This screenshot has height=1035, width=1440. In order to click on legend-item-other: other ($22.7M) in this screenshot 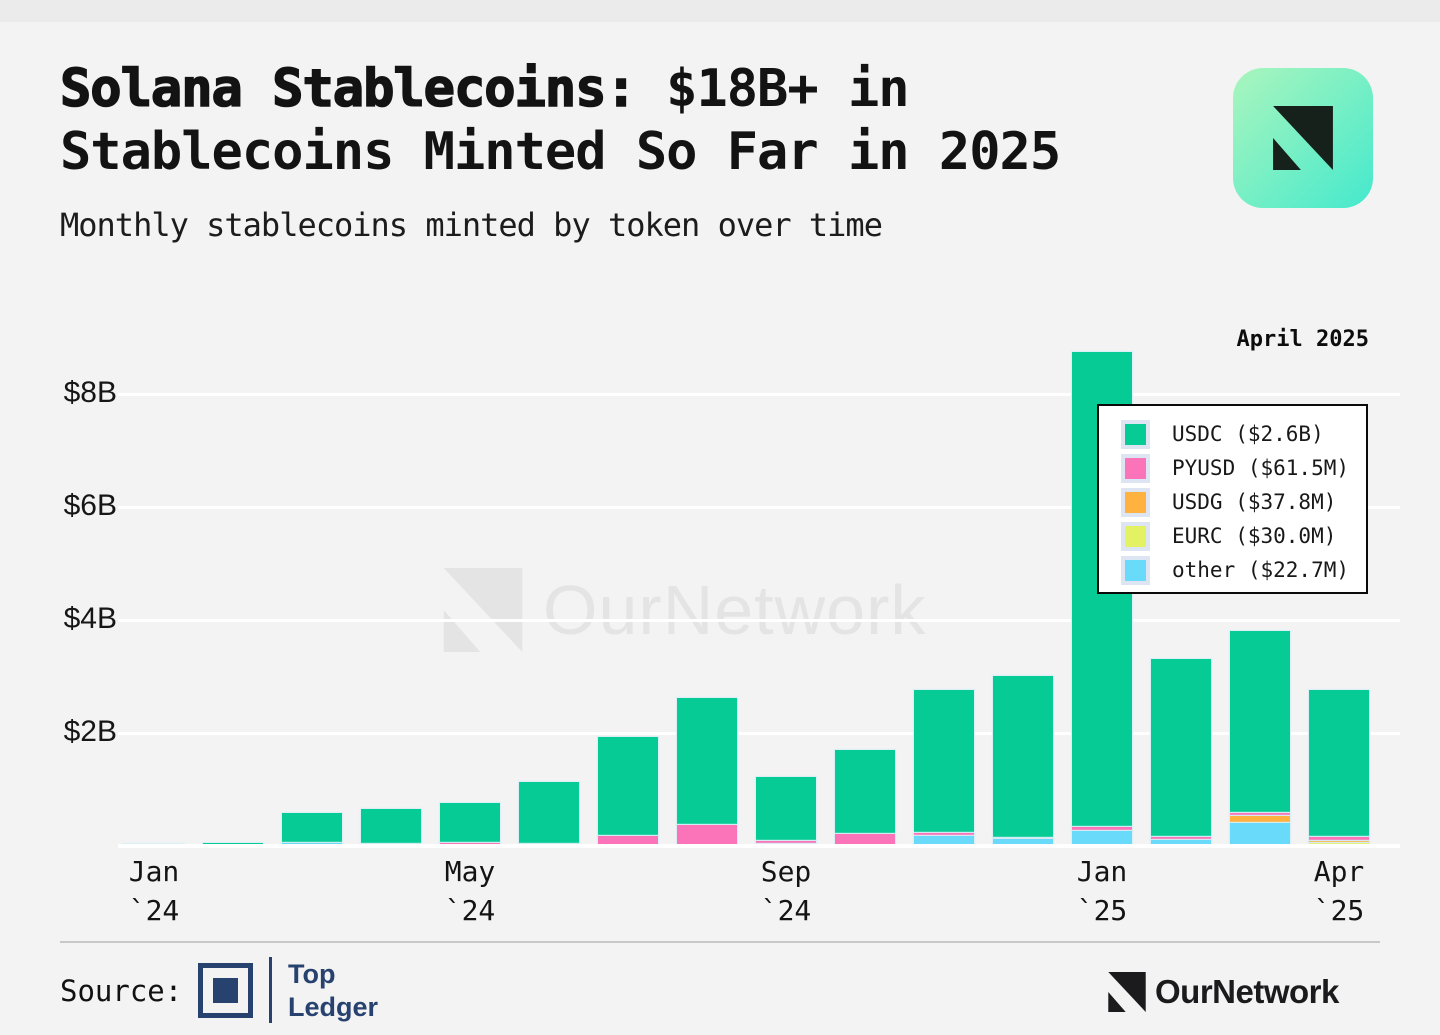, I will do `click(1232, 570)`.